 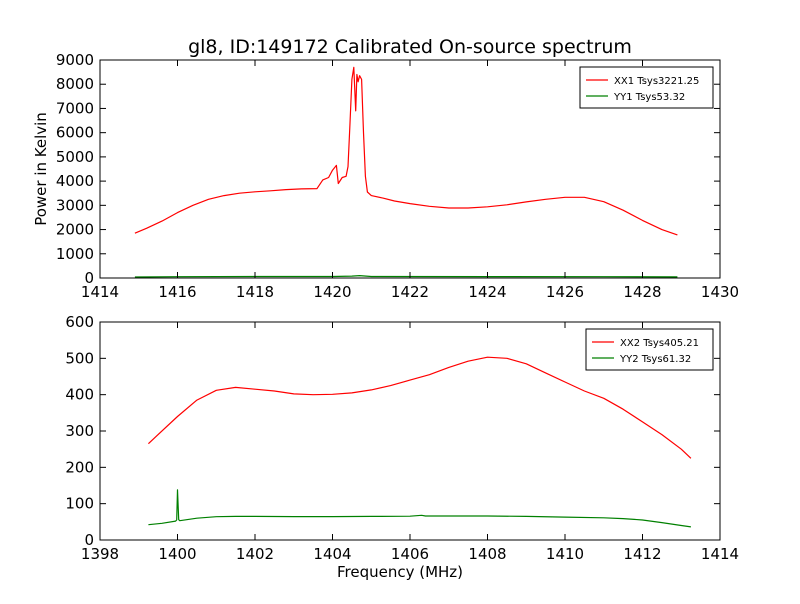 I want to click on y-tick-label: 4000, so click(x=75, y=181).